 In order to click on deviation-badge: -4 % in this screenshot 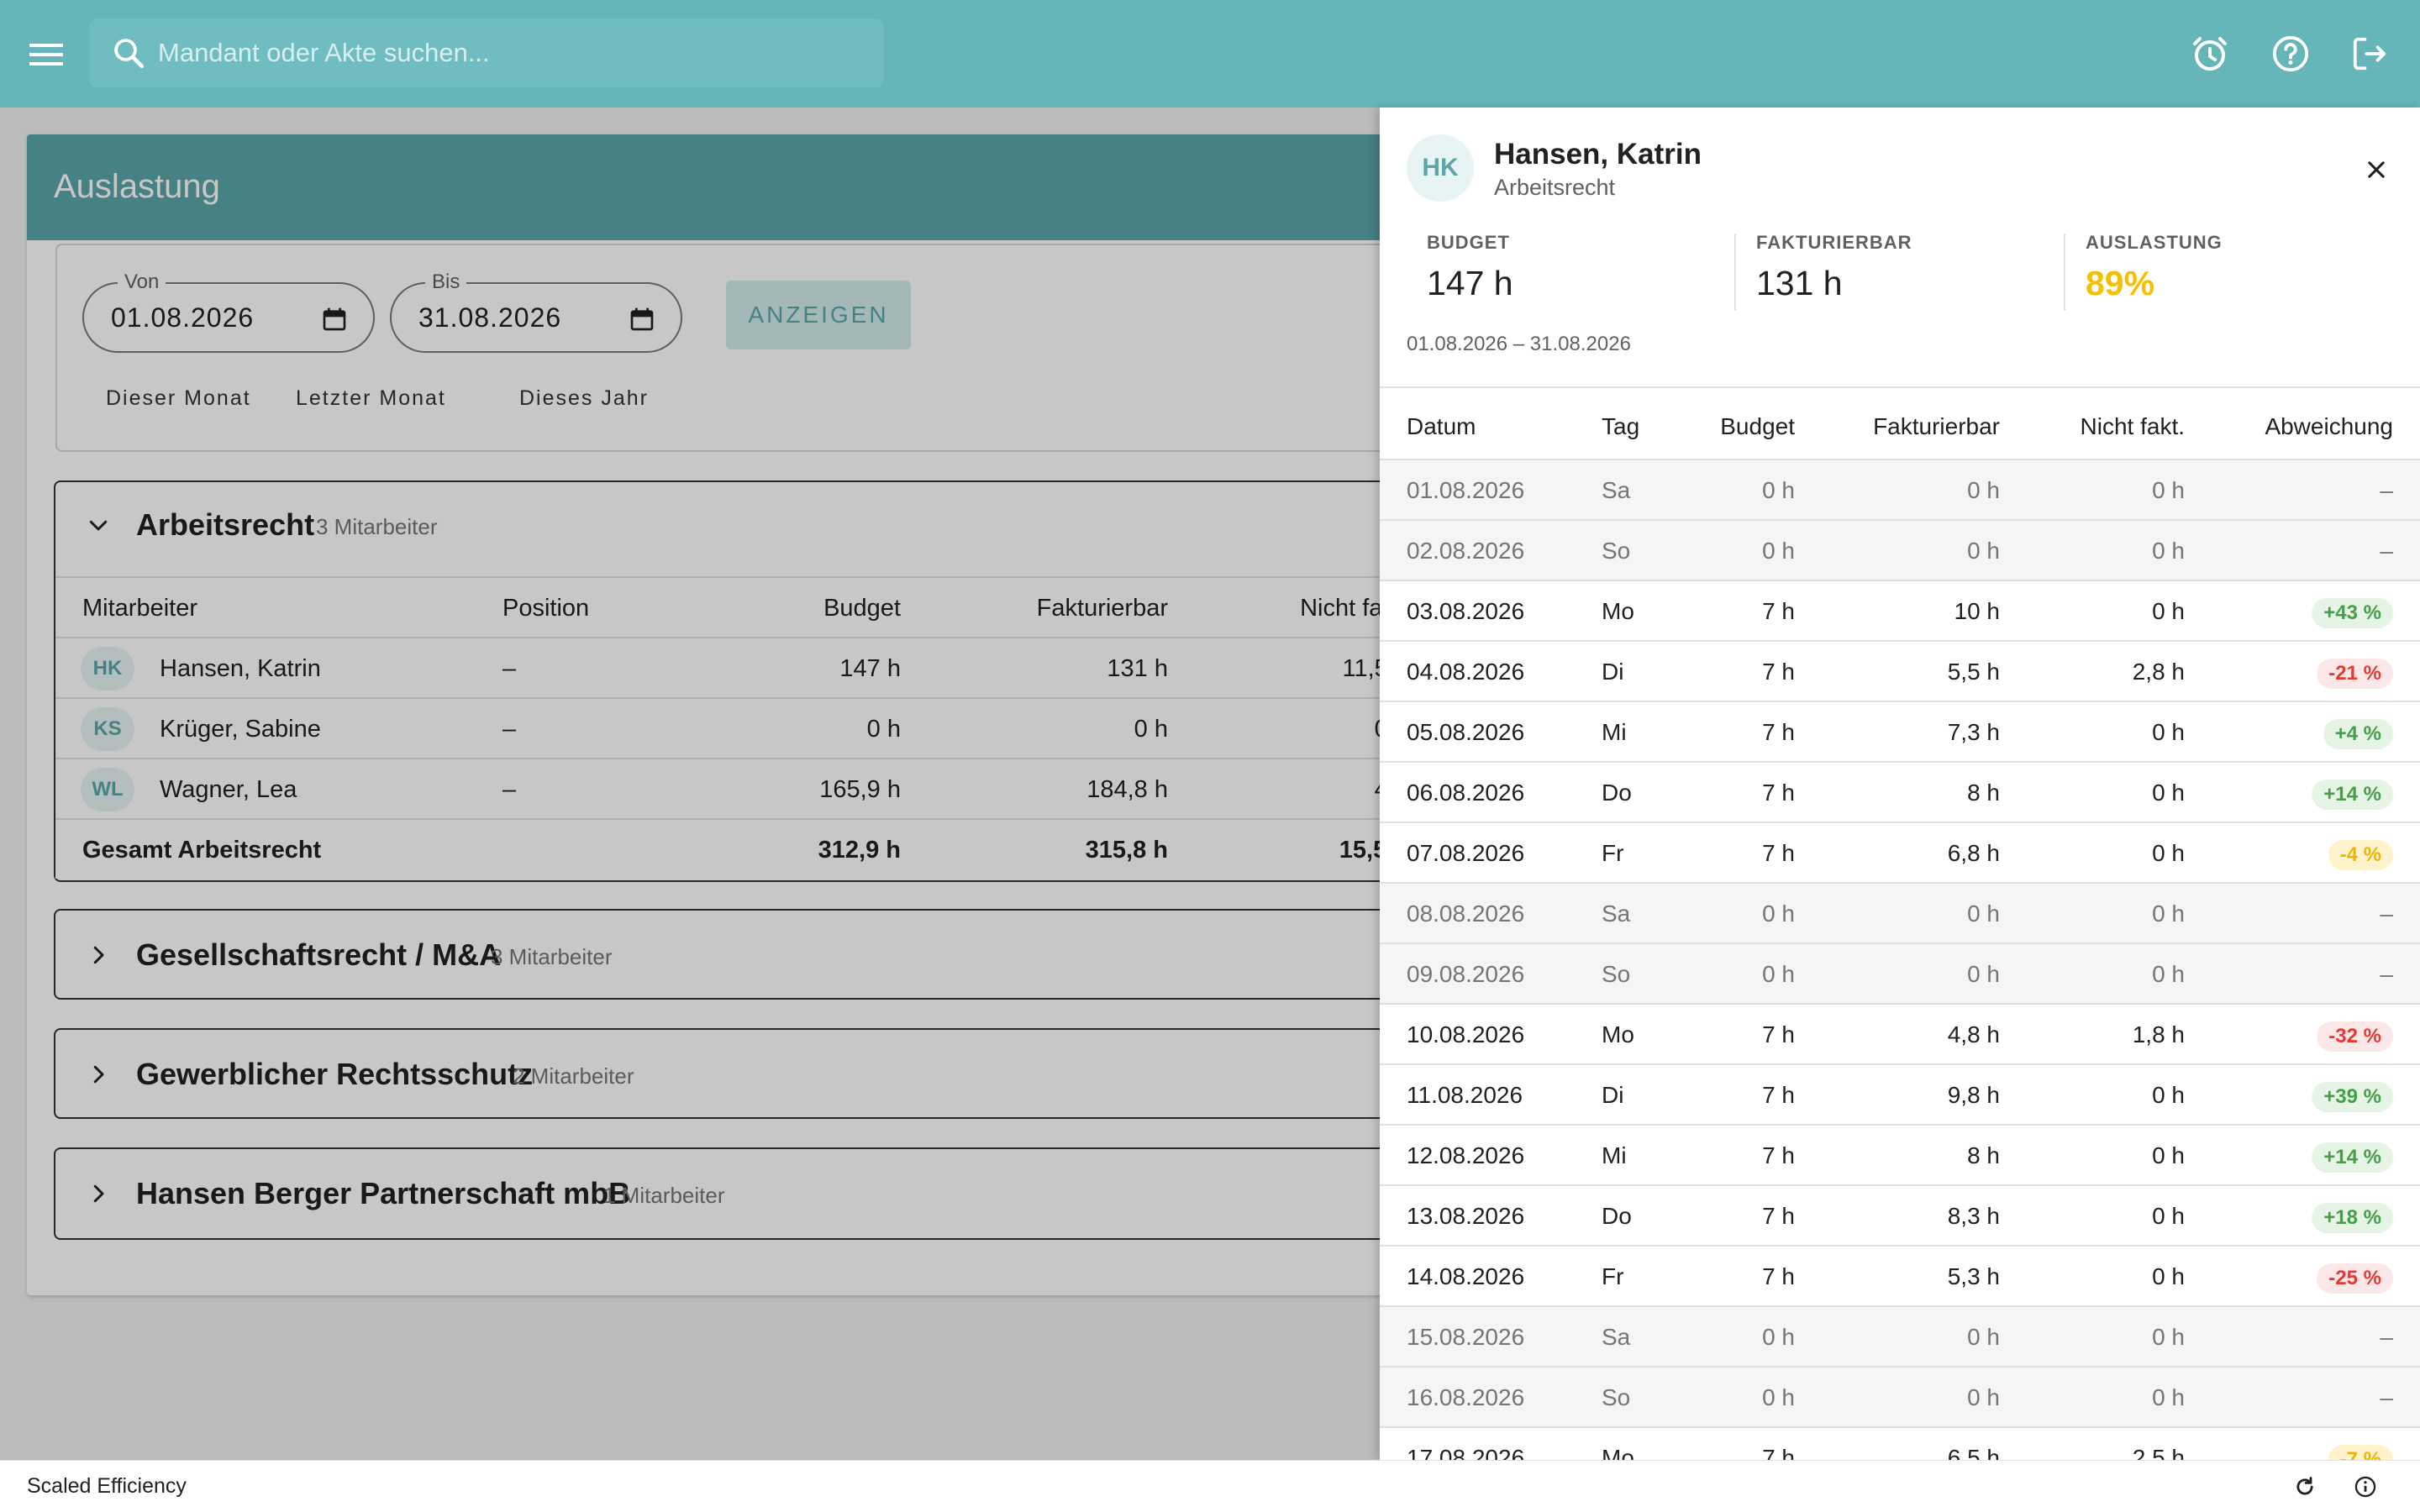, I will do `click(2360, 855)`.